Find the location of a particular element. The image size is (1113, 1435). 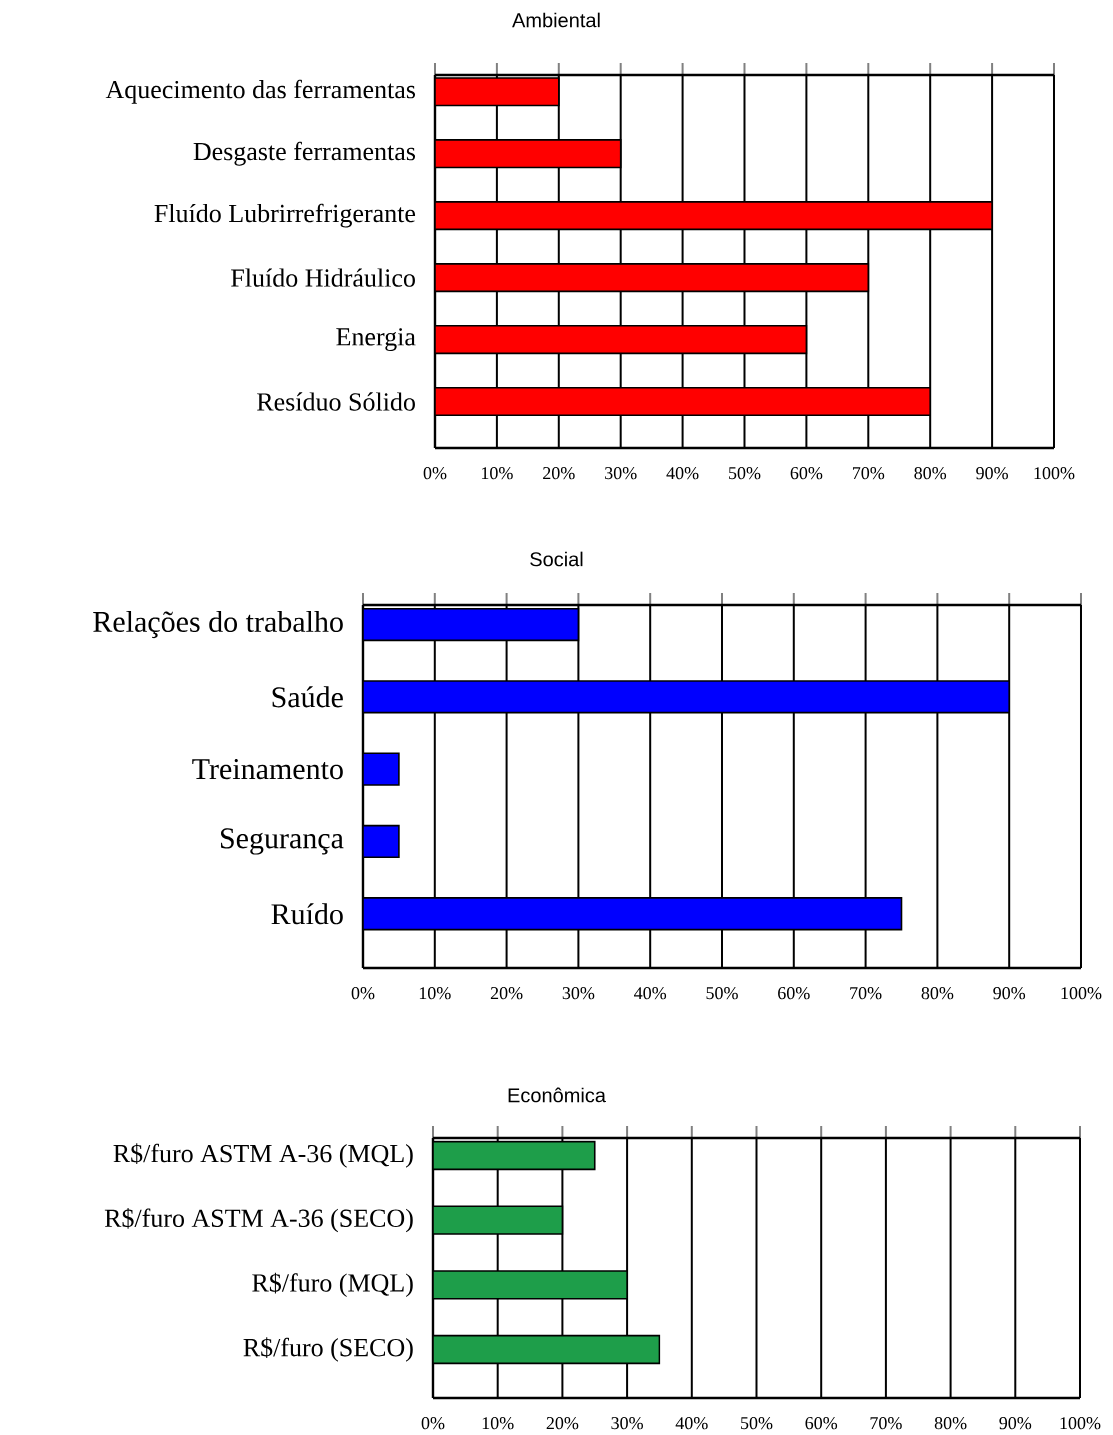

y-tick-label: Relações do trabalho is located at coordinates (218, 624).